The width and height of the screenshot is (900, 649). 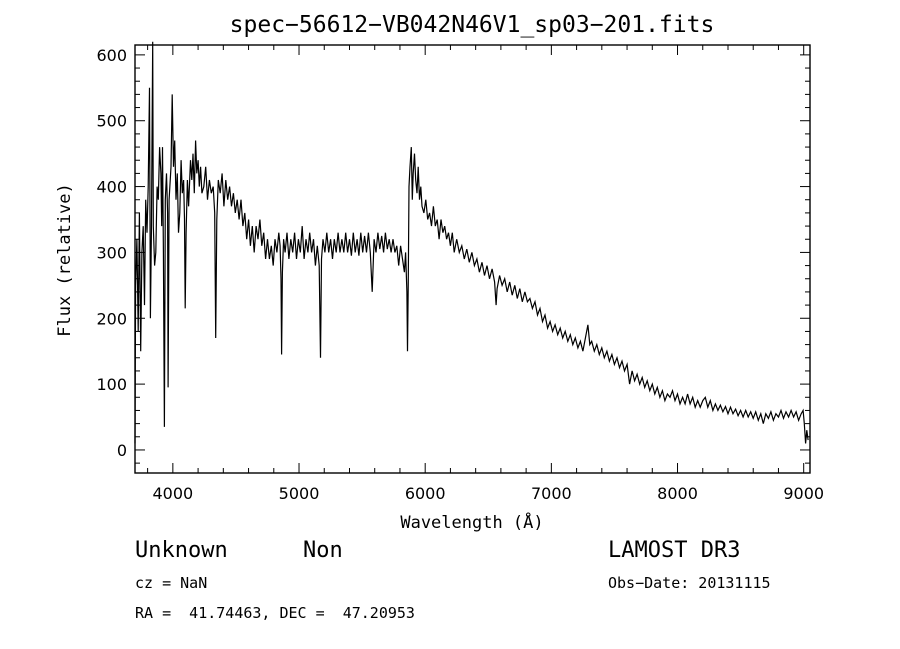 I want to click on y-tick-label: 400, so click(x=111, y=187).